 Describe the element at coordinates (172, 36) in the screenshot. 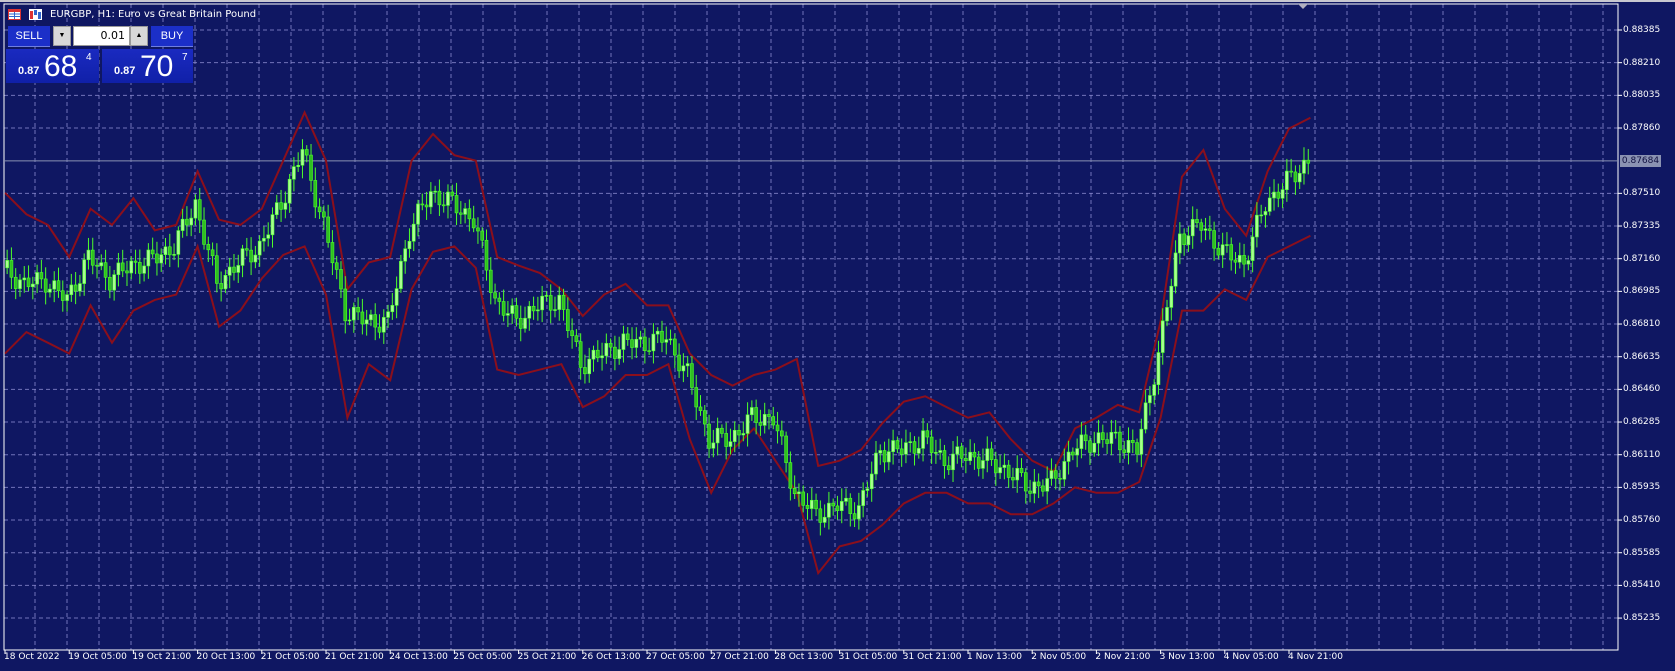

I see `buy-button: BUY` at that location.